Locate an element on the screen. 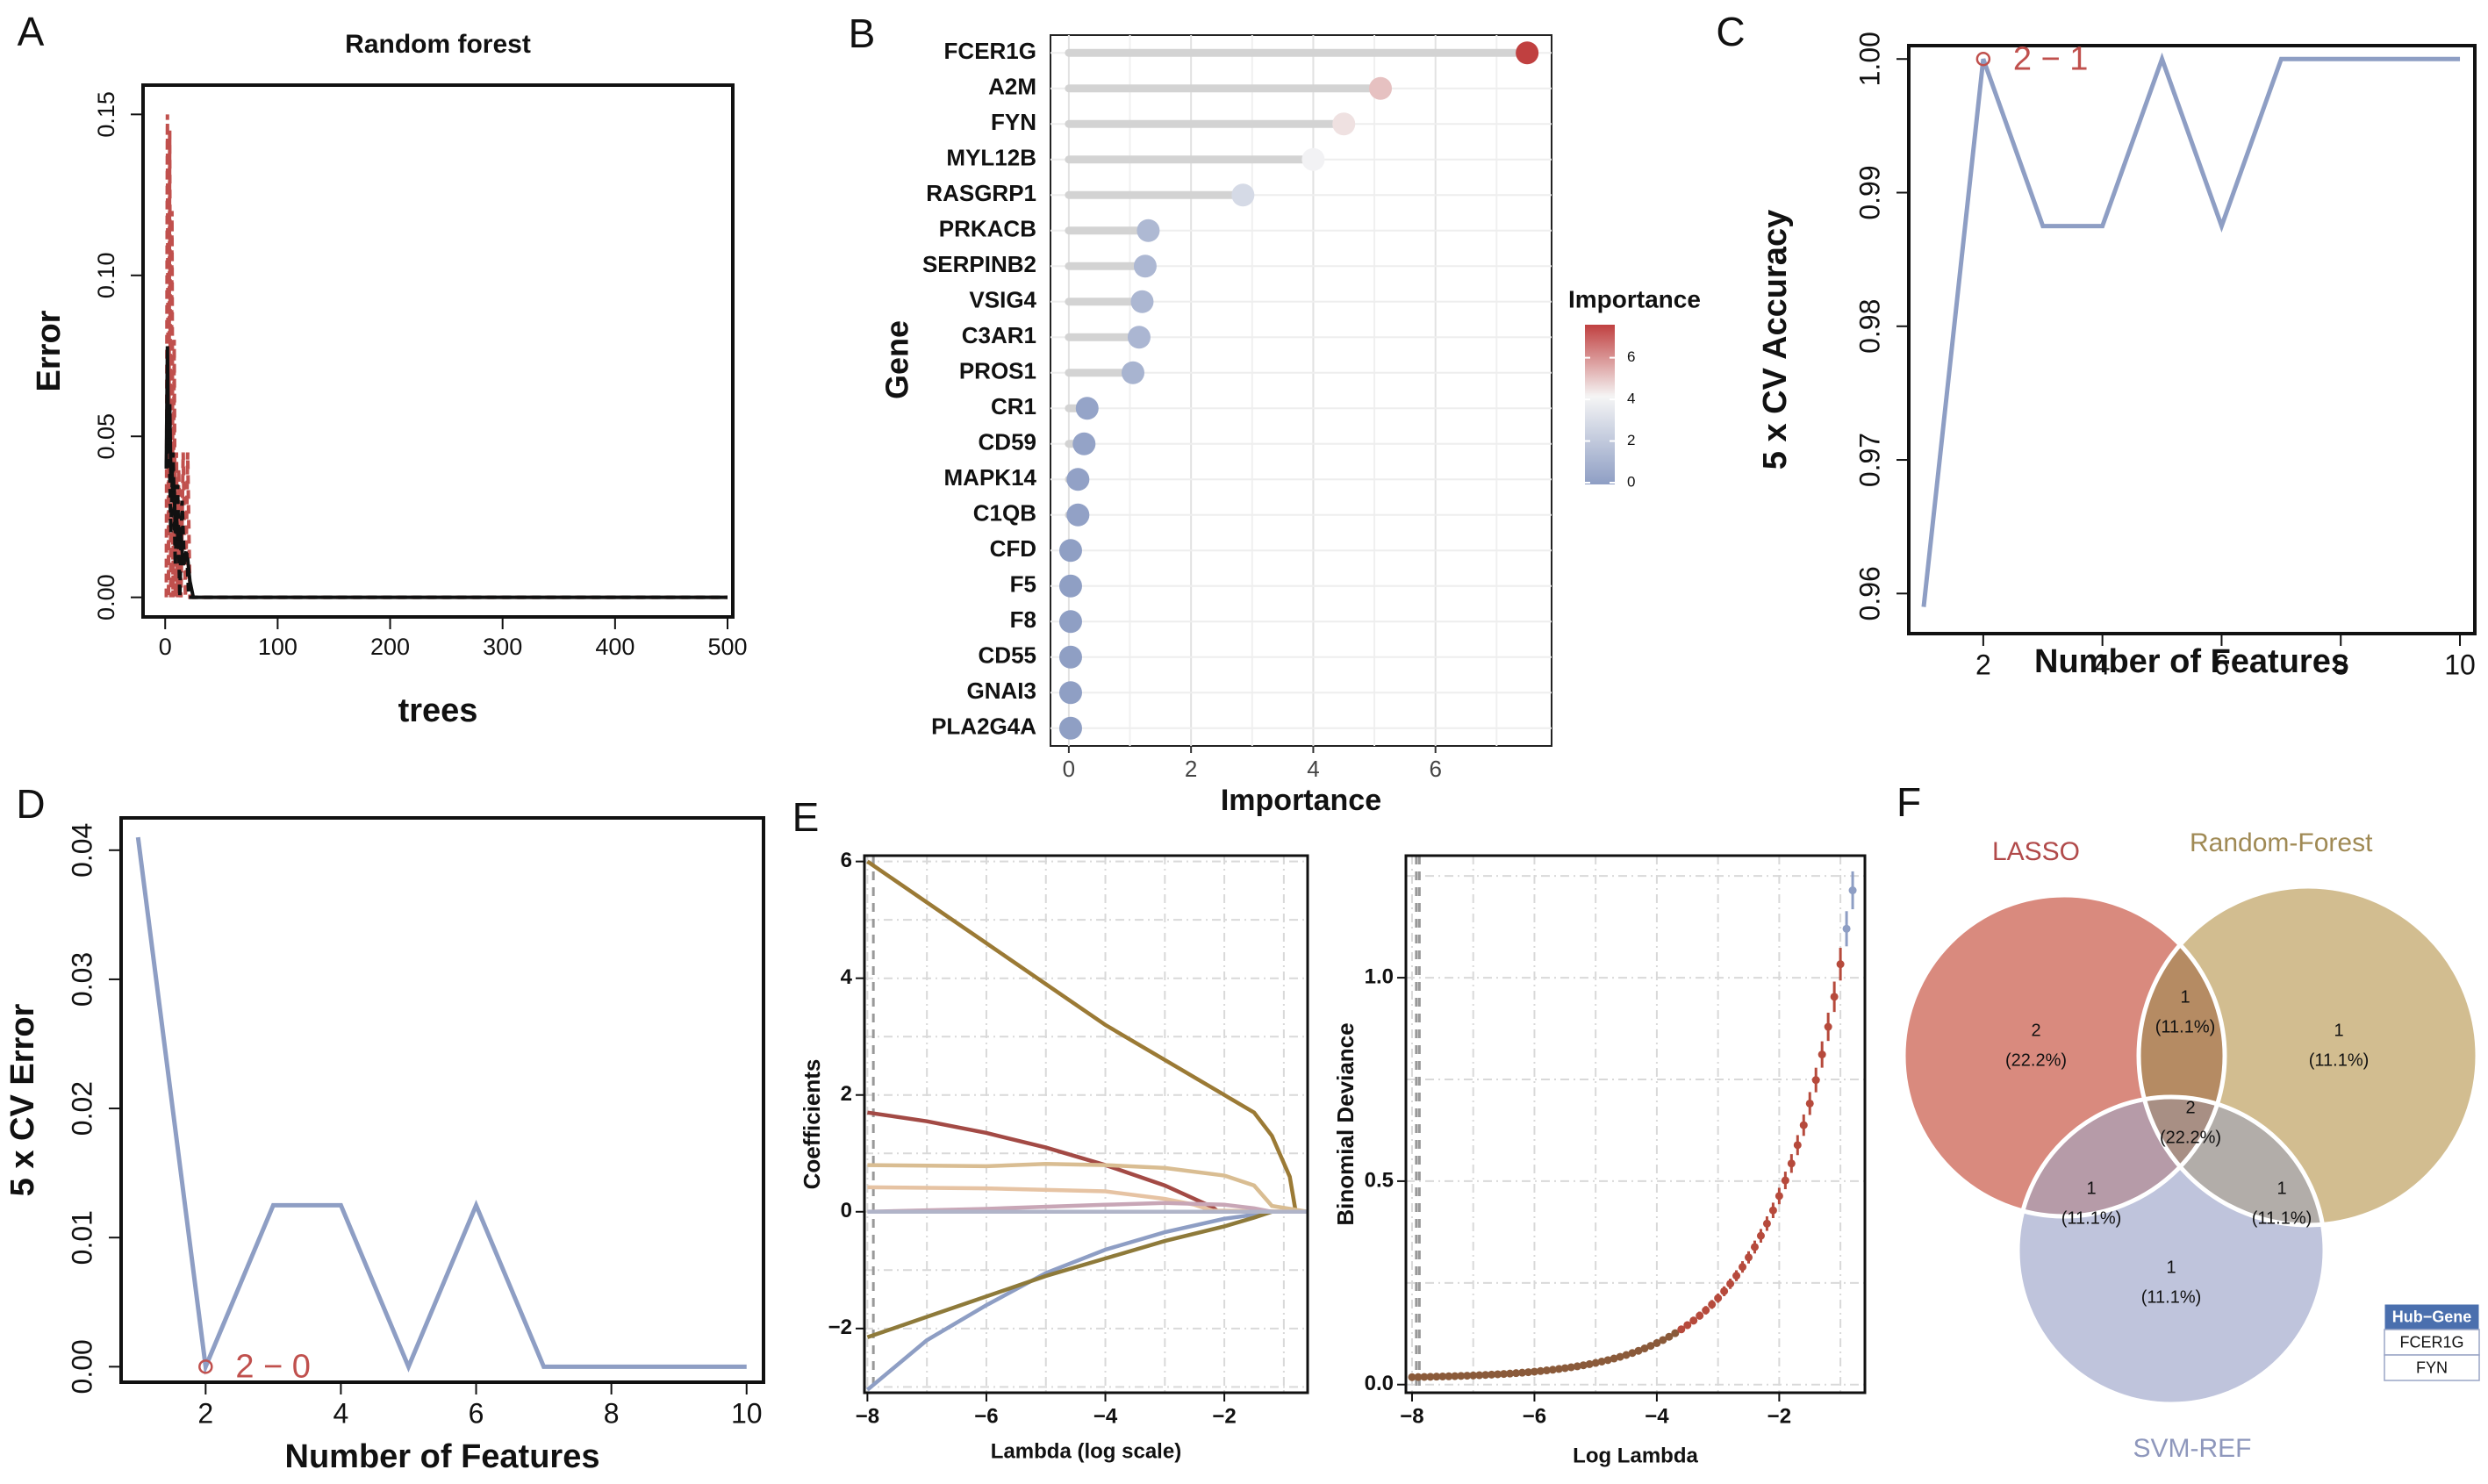 This screenshot has width=2488, height=1484. x-tick-label: 200 is located at coordinates (390, 647).